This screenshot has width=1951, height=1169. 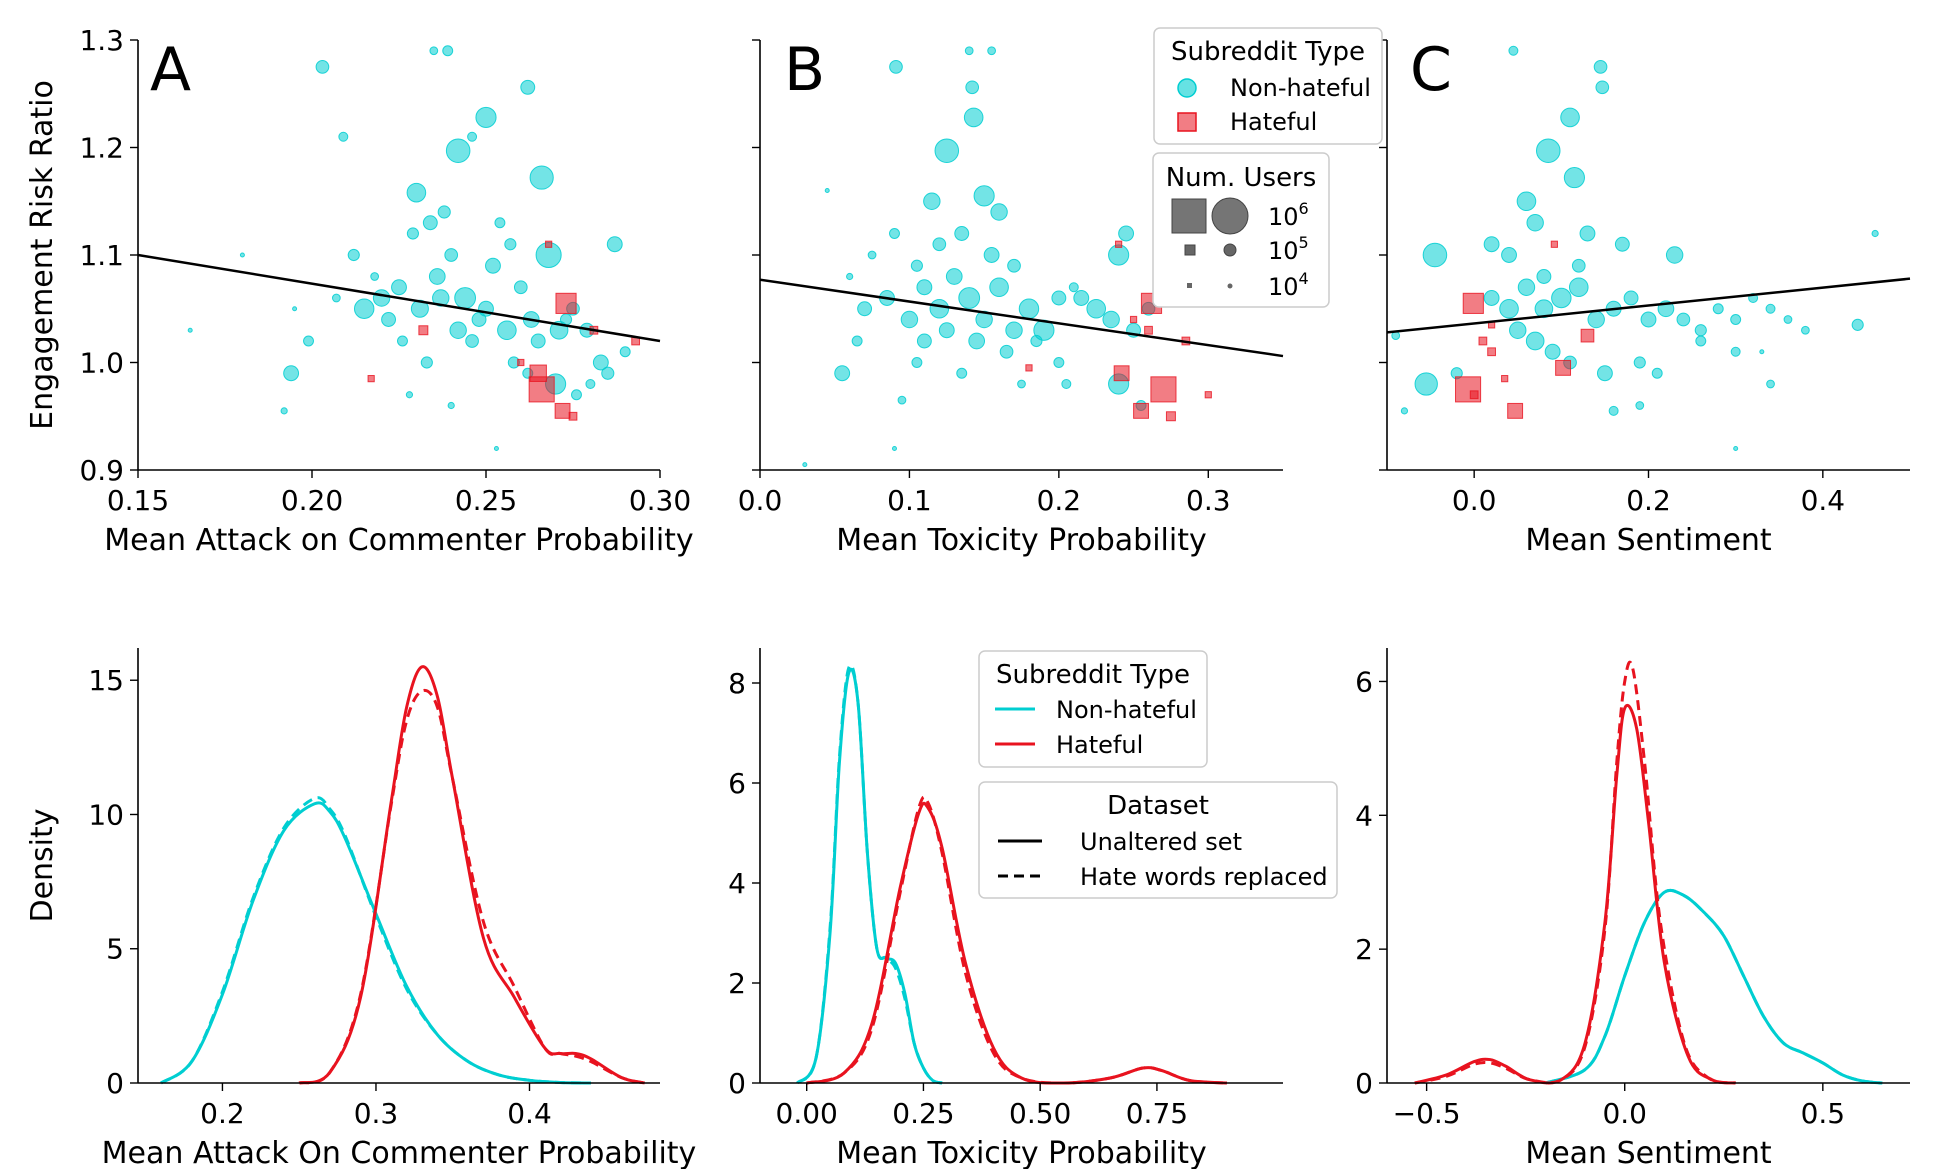 What do you see at coordinates (138, 500) in the screenshot?
I see `x-tick-label: 0.15` at bounding box center [138, 500].